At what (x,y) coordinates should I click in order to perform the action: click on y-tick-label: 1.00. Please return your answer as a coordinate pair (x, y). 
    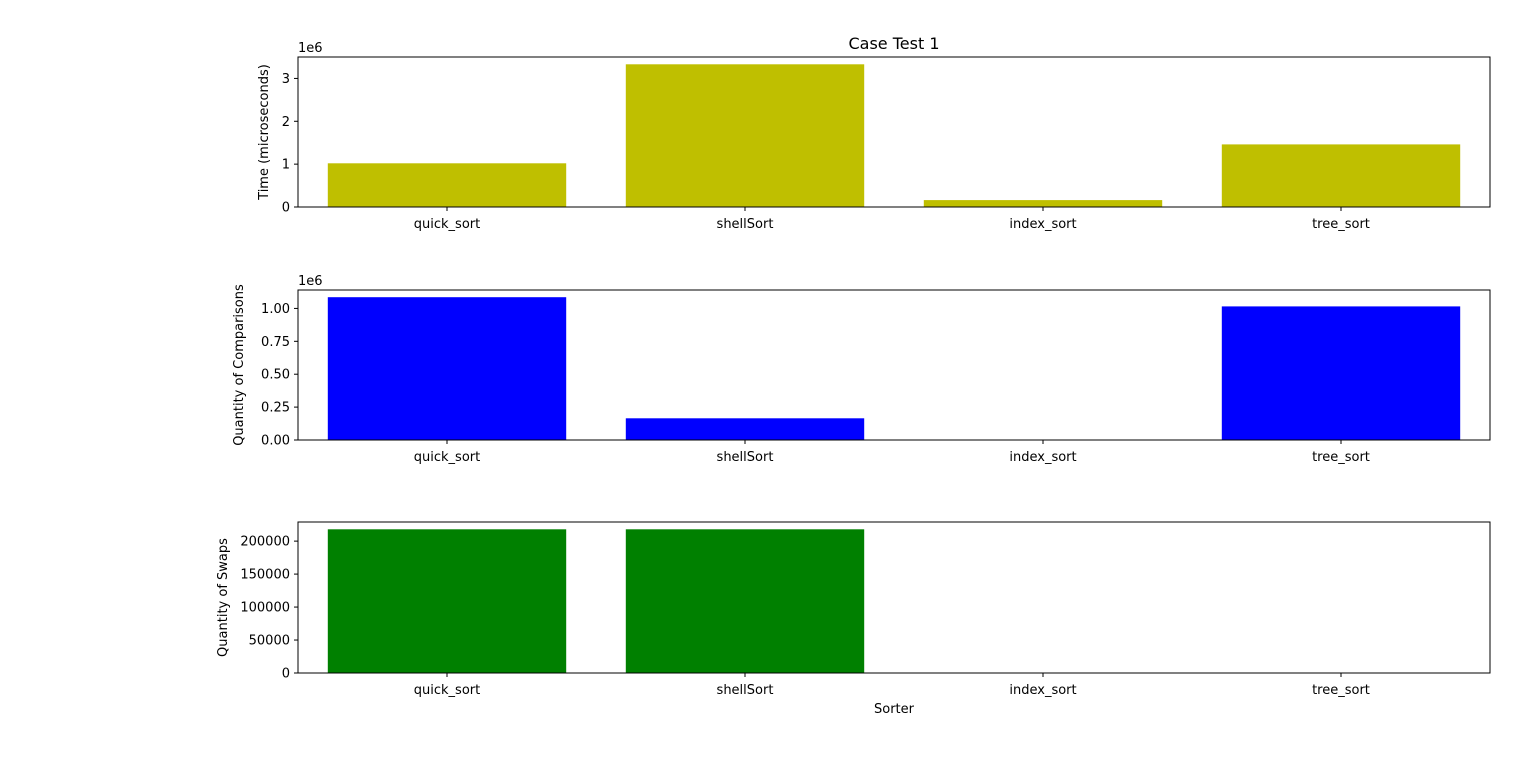
    Looking at the image, I should click on (275, 309).